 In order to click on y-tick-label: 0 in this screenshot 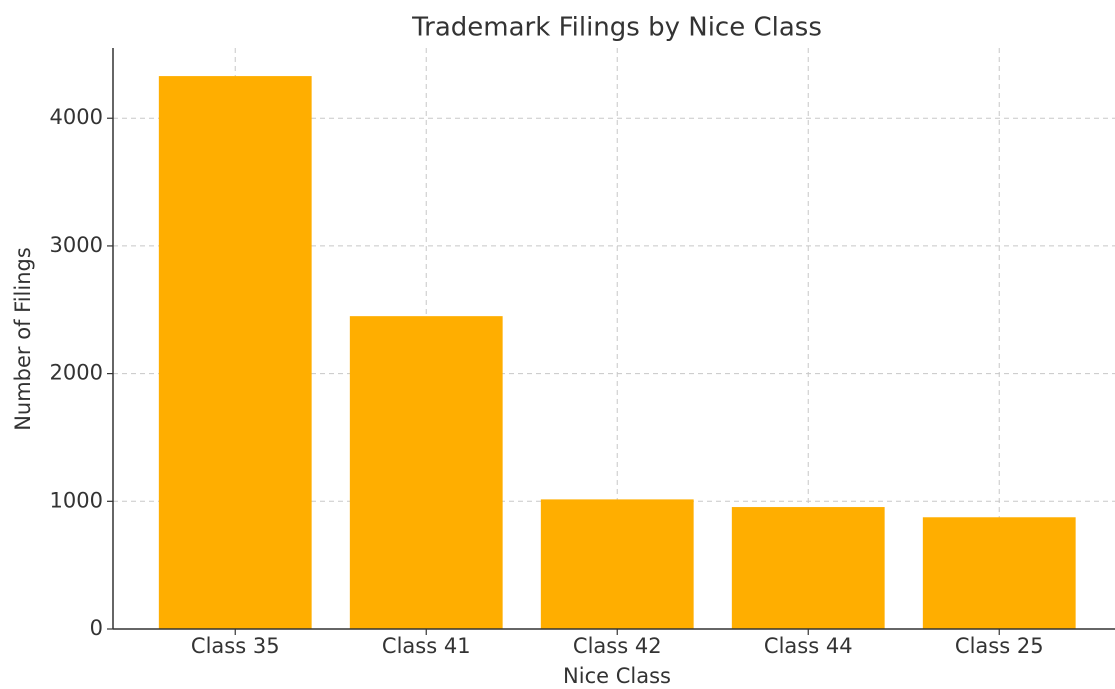, I will do `click(96, 628)`.